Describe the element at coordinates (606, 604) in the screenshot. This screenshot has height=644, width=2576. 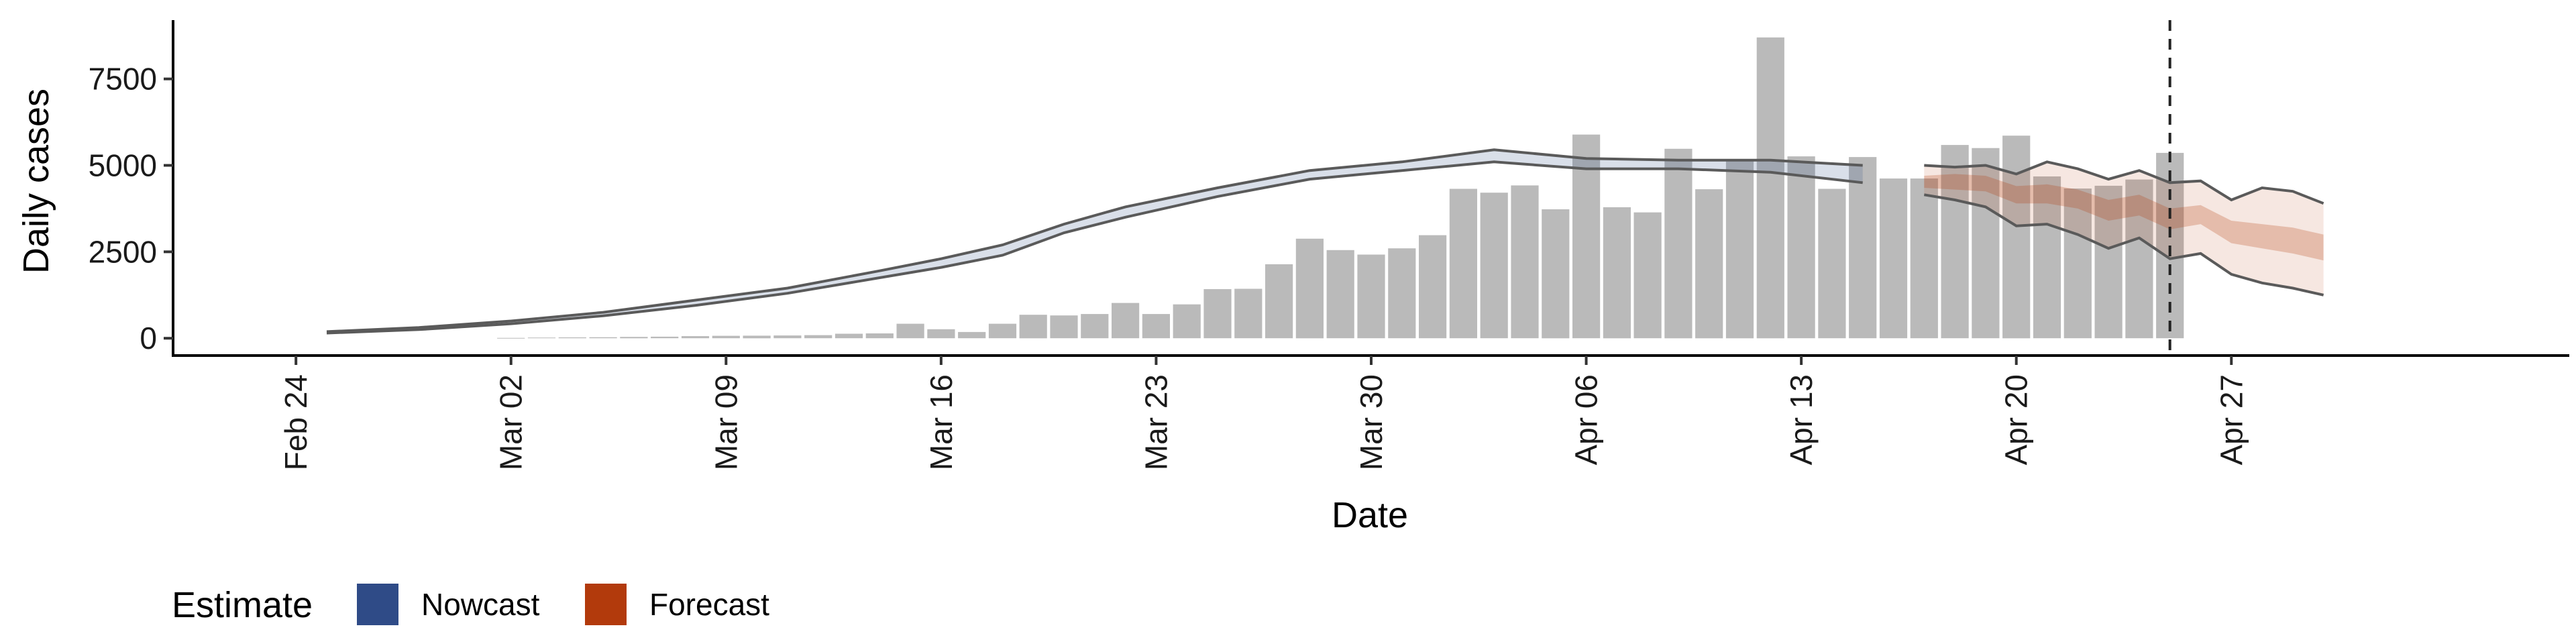
I see `legend-key-forecast` at that location.